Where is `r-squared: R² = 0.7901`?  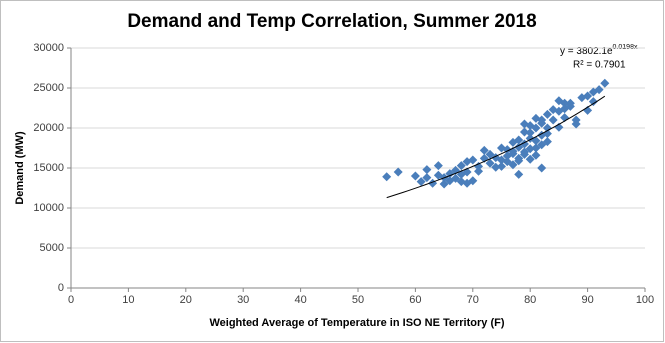 r-squared: R² = 0.7901 is located at coordinates (599, 65).